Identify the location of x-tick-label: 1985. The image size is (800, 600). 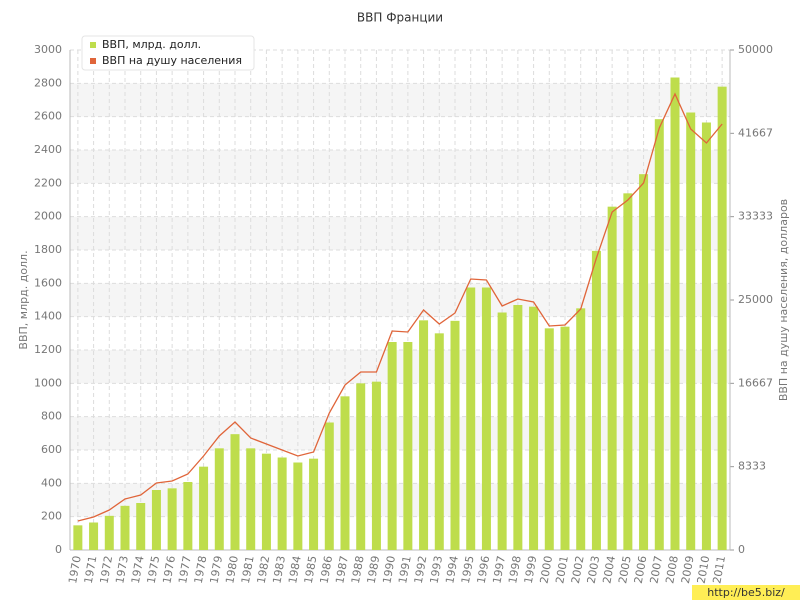
(311, 570).